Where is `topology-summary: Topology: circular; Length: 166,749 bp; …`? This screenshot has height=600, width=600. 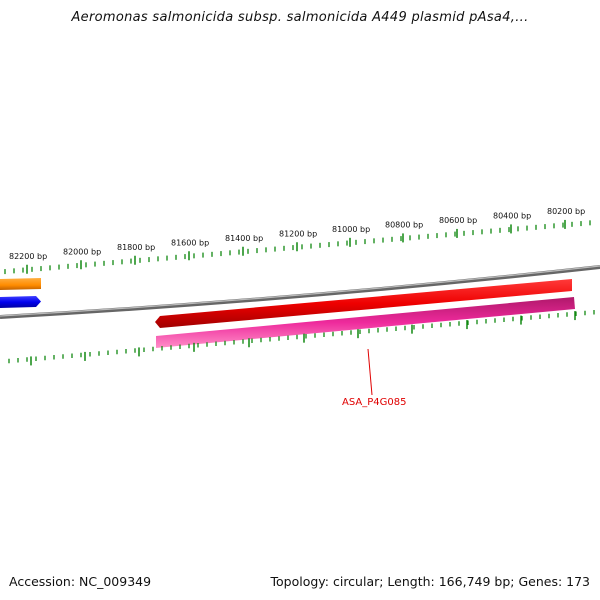 topology-summary: Topology: circular; Length: 166,749 bp; … is located at coordinates (430, 581).